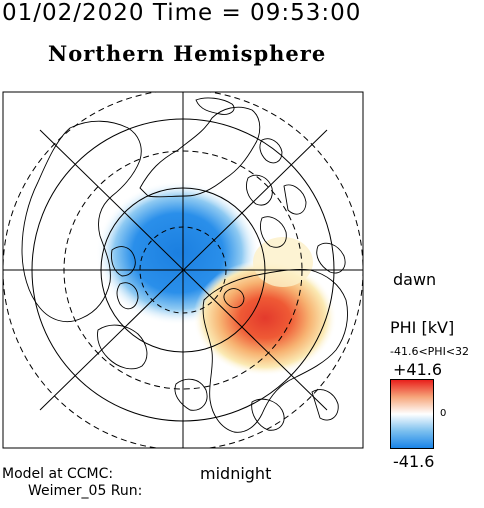  Describe the element at coordinates (443, 413) in the screenshot. I see `legend-zero-label: 0` at that location.